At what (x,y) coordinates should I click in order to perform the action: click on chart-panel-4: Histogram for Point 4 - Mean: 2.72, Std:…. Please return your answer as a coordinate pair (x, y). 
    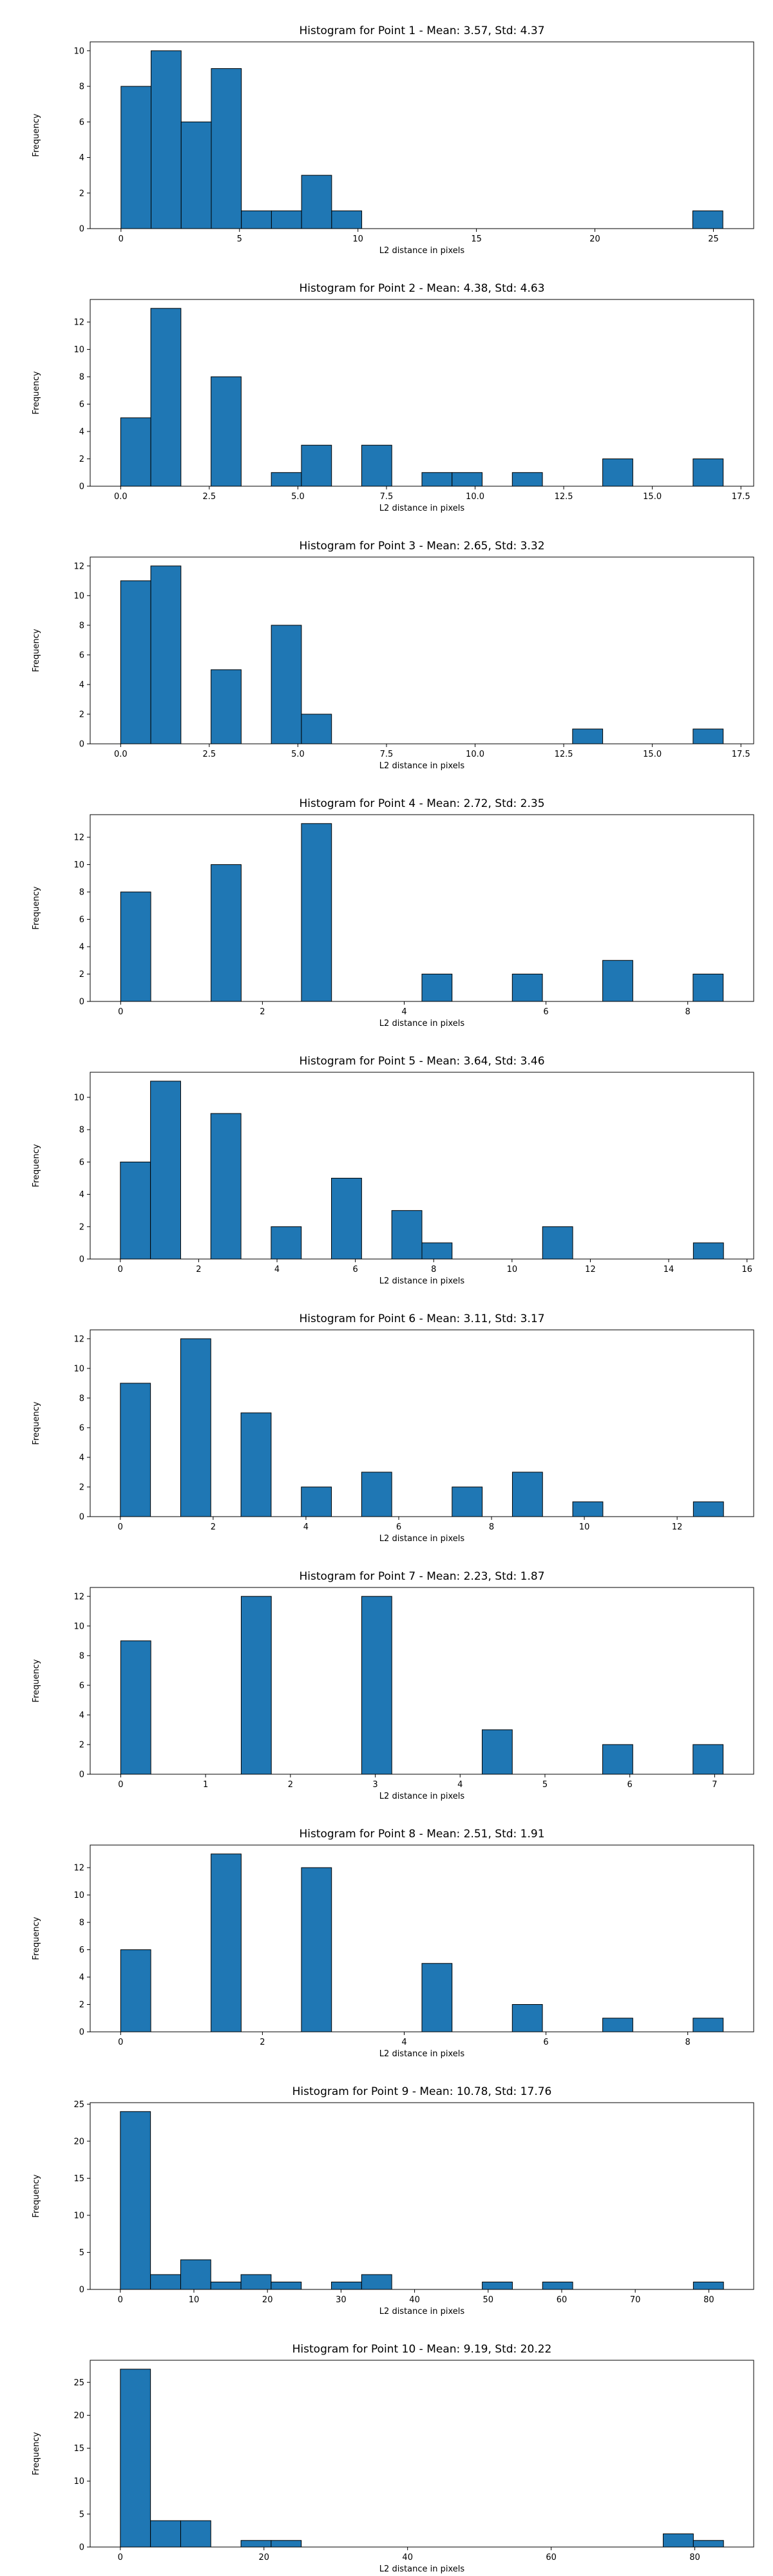
    Looking at the image, I should click on (393, 912).